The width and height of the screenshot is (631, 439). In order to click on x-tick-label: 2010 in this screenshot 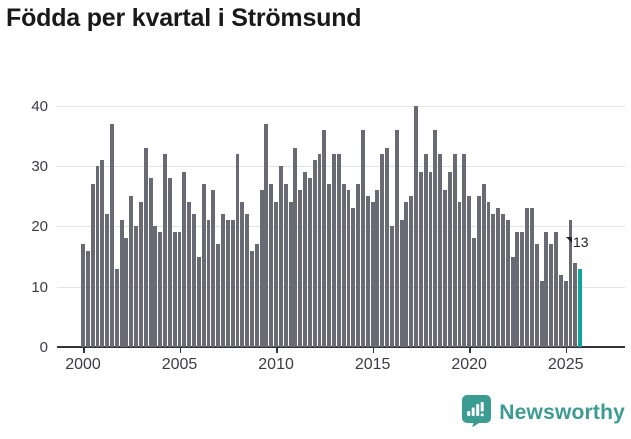, I will do `click(276, 364)`.